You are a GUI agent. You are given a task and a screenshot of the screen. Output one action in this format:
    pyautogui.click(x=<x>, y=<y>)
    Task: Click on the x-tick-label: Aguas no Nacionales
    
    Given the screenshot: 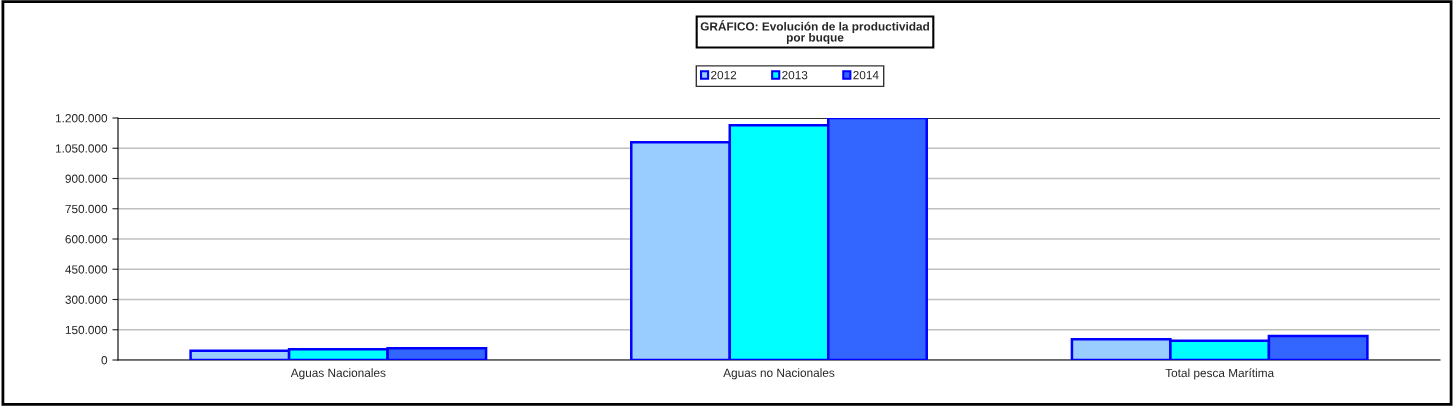 What is the action you would take?
    pyautogui.click(x=779, y=374)
    